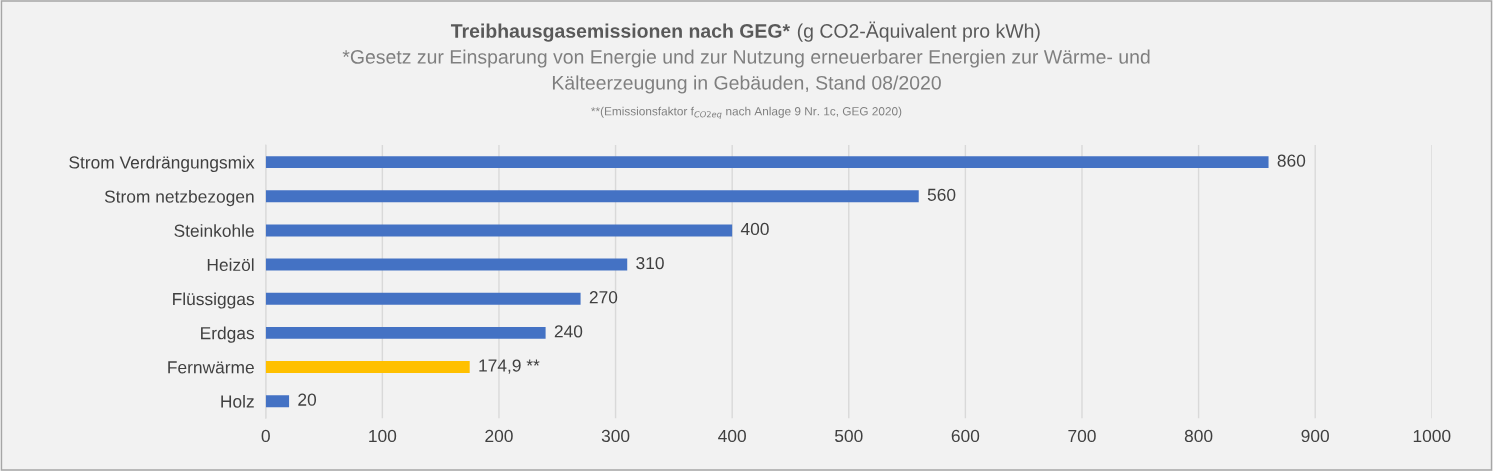 This screenshot has height=471, width=1493. Describe the element at coordinates (746, 58) in the screenshot. I see `text: *Gesetz zur Einsparung von Energie und zur Nutzung erneuerbarer Energien zur Wärme- und` at that location.